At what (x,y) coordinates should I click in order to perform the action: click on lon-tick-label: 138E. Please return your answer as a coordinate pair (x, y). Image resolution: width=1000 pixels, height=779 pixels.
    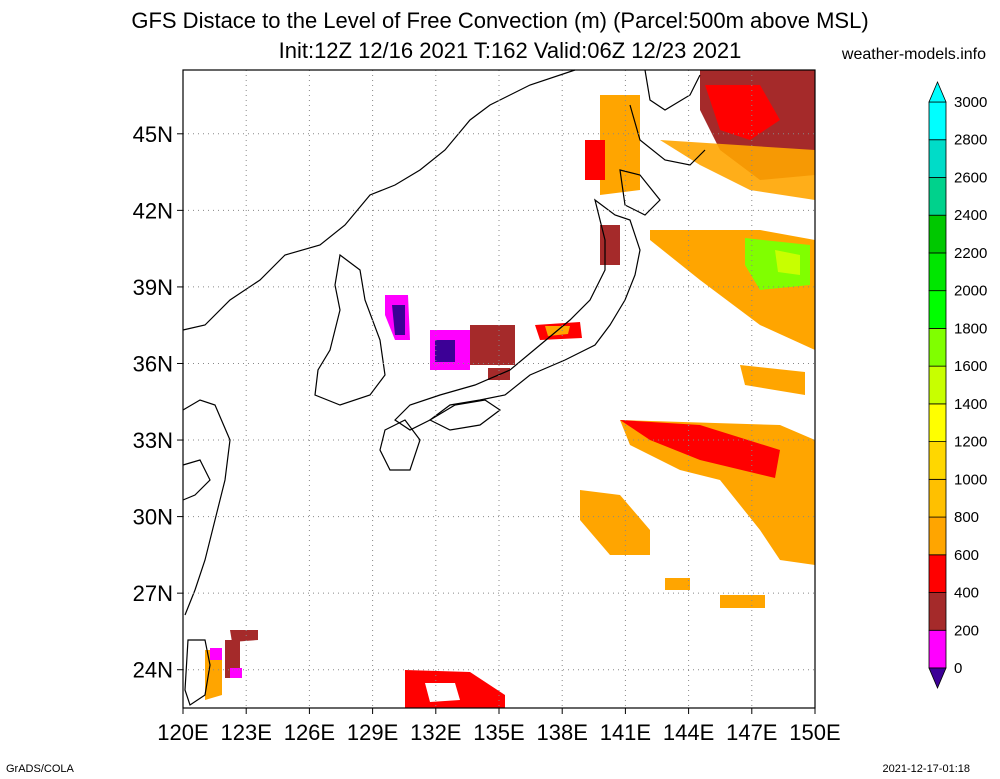
    Looking at the image, I should click on (562, 732).